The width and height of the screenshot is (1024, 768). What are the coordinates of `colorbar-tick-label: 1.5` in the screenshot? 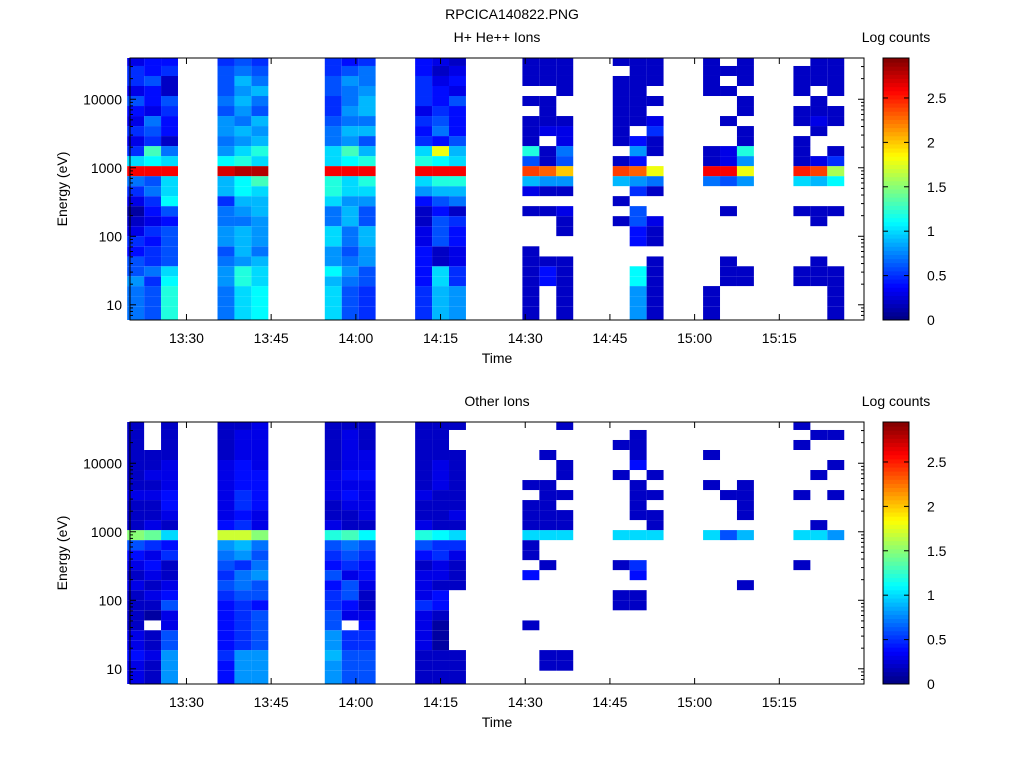 It's located at (937, 187).